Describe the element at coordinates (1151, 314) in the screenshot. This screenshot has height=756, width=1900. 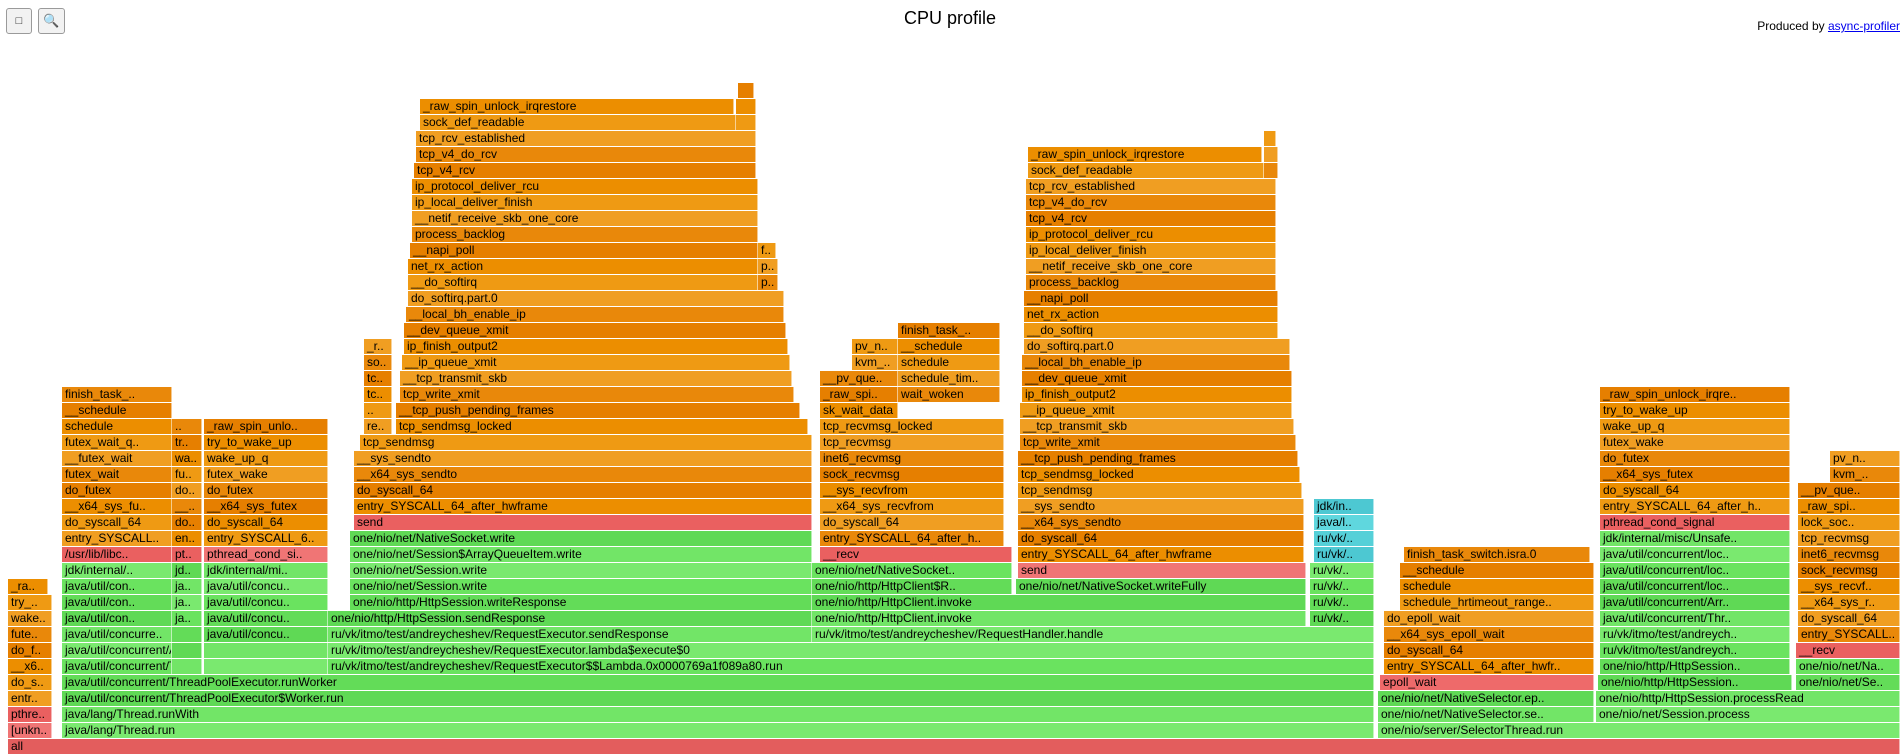
I see `flame-frame: net_rx_action` at that location.